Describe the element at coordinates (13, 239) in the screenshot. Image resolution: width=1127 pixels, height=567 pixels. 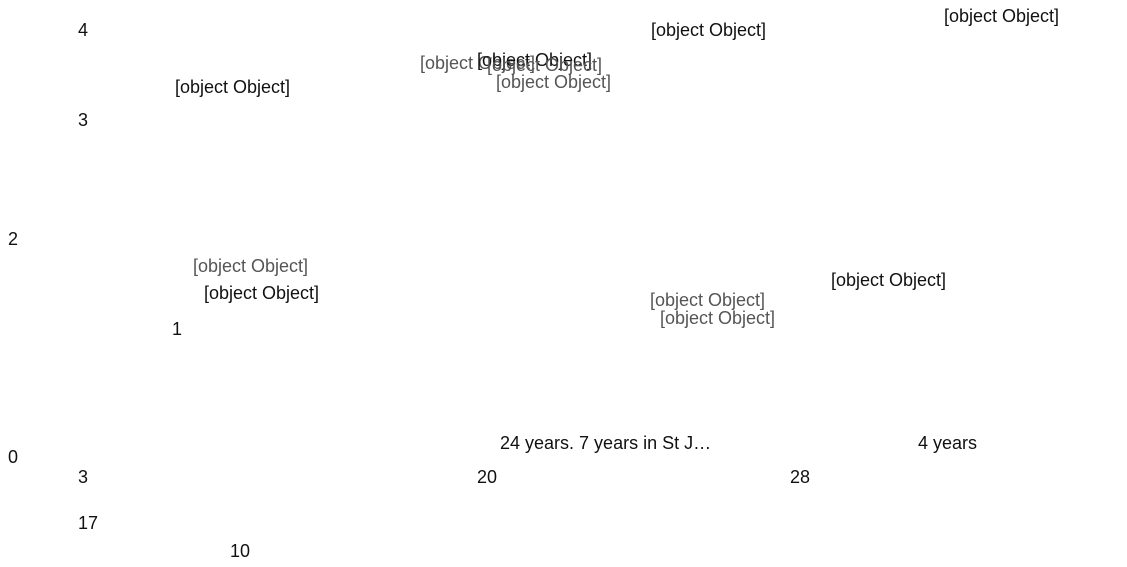
I see `y-tick-label-2: 2` at that location.